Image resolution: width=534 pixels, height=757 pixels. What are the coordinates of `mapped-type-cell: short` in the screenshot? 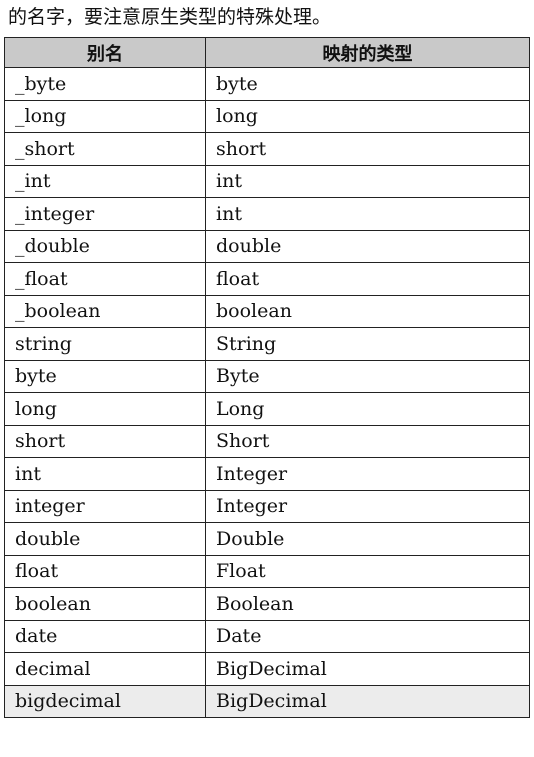 It's located at (367, 149).